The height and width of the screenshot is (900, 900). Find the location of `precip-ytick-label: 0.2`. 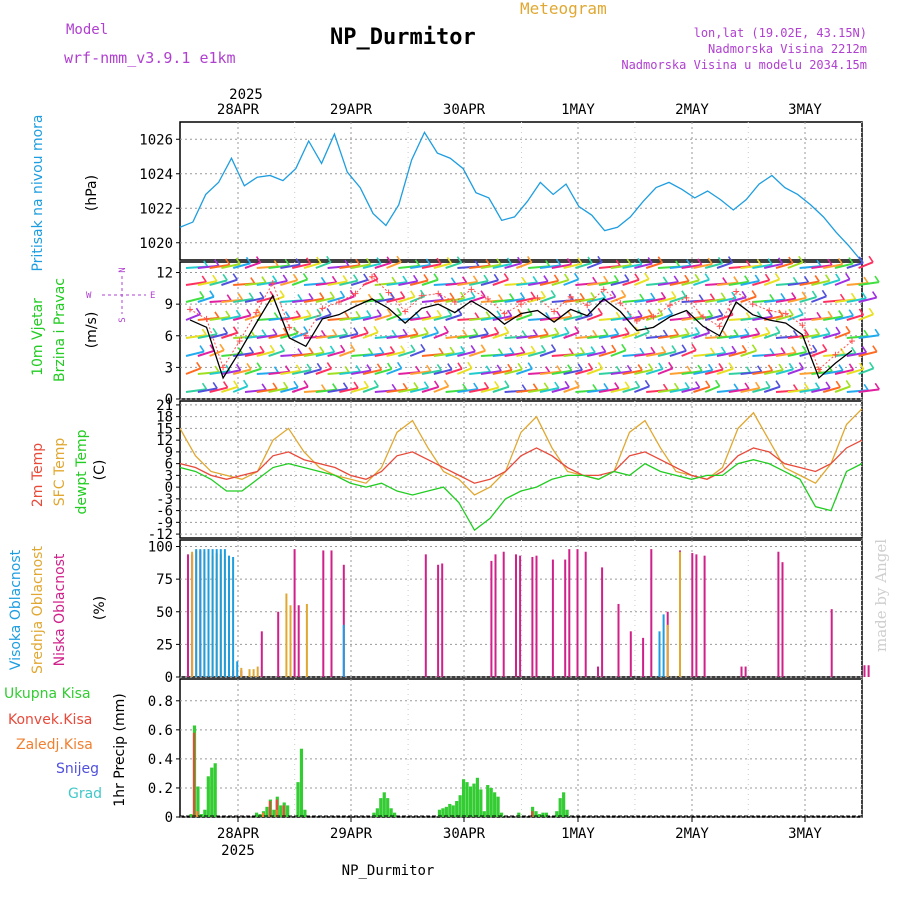

precip-ytick-label: 0.2 is located at coordinates (160, 789).